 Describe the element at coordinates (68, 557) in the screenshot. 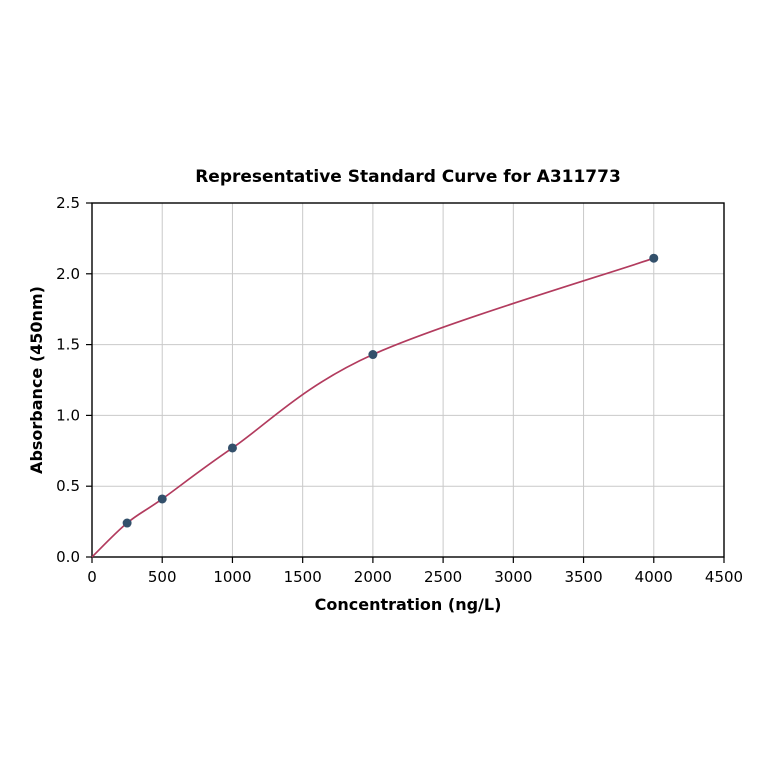

I see `y-tick-label: 0.0` at that location.